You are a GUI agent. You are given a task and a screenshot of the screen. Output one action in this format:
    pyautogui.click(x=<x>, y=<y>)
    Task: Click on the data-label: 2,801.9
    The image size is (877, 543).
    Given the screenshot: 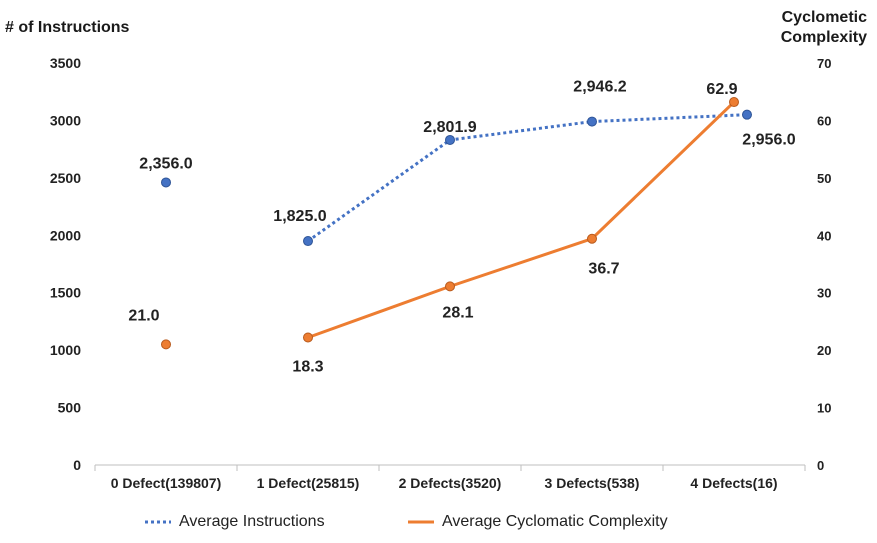 What is the action you would take?
    pyautogui.click(x=449, y=127)
    